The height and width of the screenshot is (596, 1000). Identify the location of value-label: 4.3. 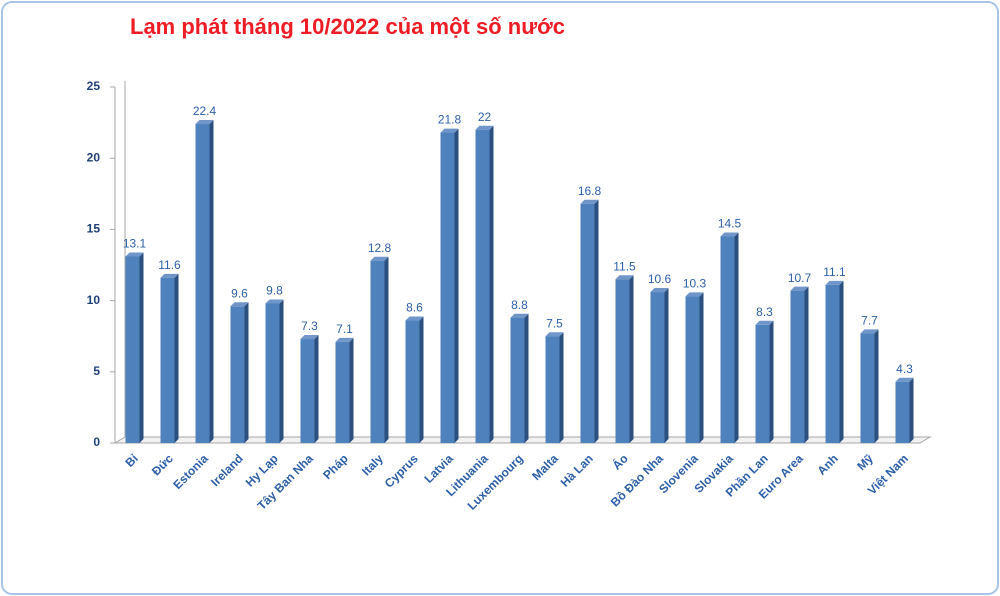
(904, 369).